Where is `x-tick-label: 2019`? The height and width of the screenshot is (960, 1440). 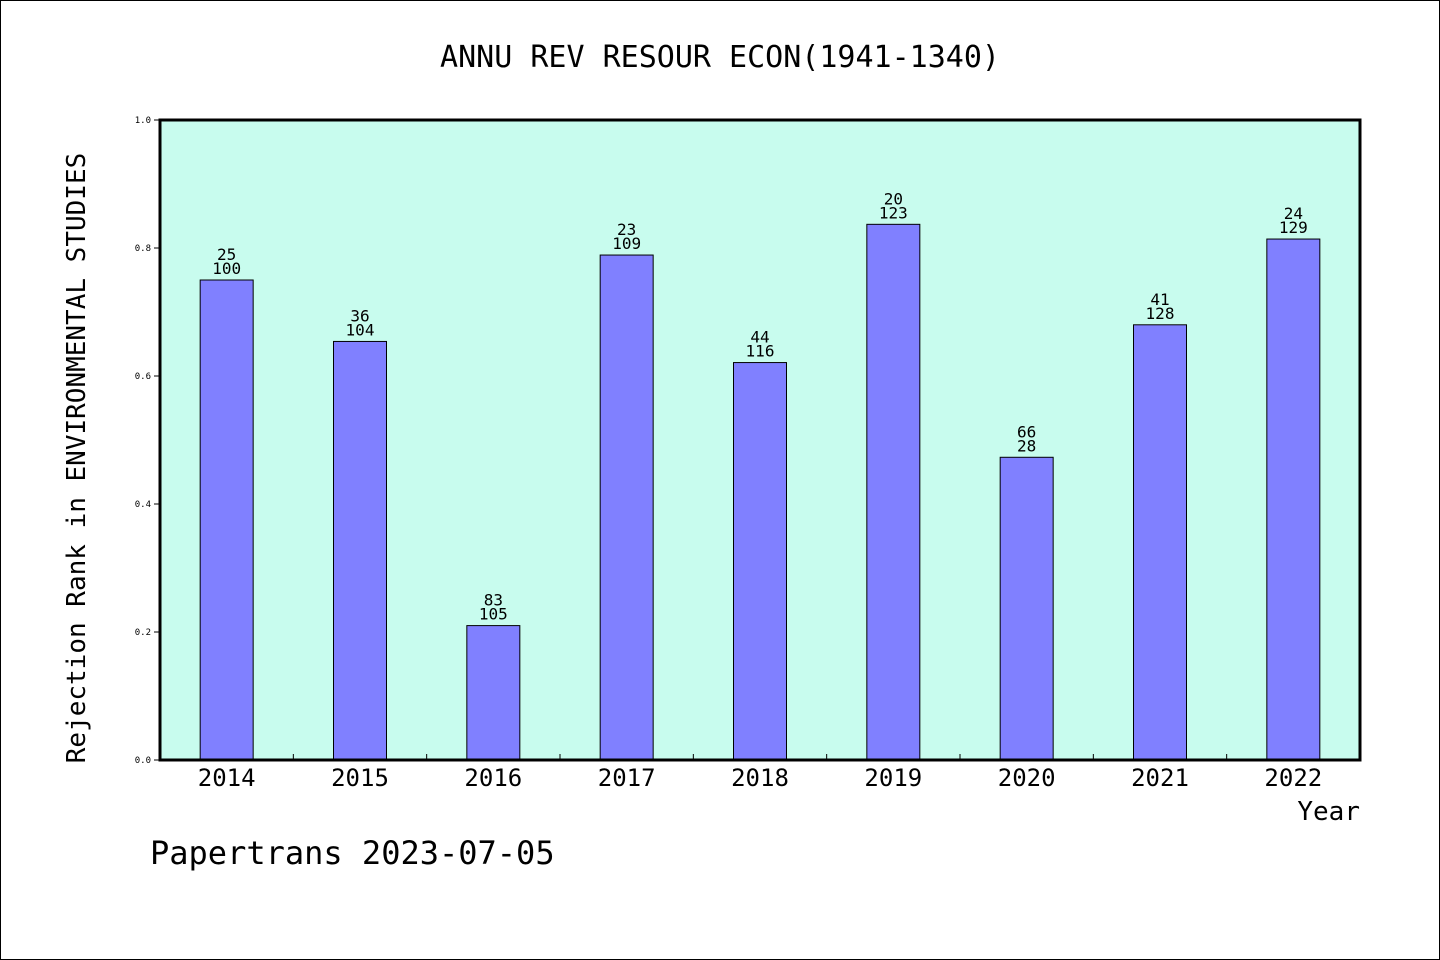 x-tick-label: 2019 is located at coordinates (893, 778).